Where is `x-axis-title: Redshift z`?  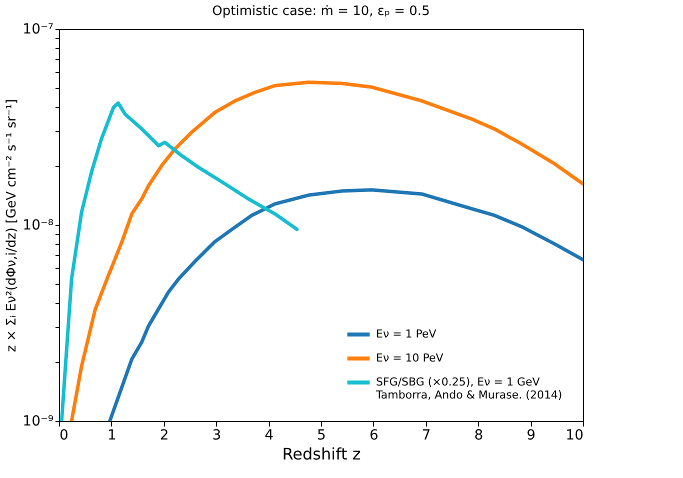 x-axis-title: Redshift z is located at coordinates (321, 454).